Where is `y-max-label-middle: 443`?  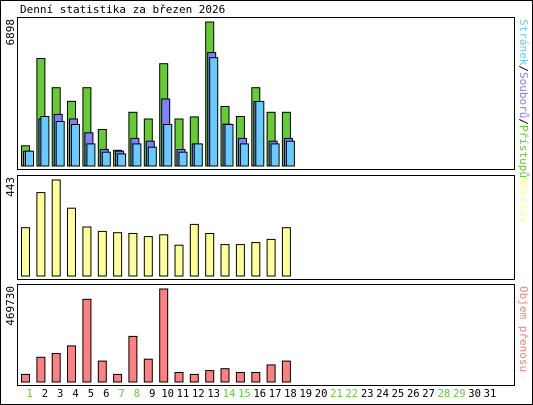
y-max-label-middle: 443 is located at coordinates (10, 187).